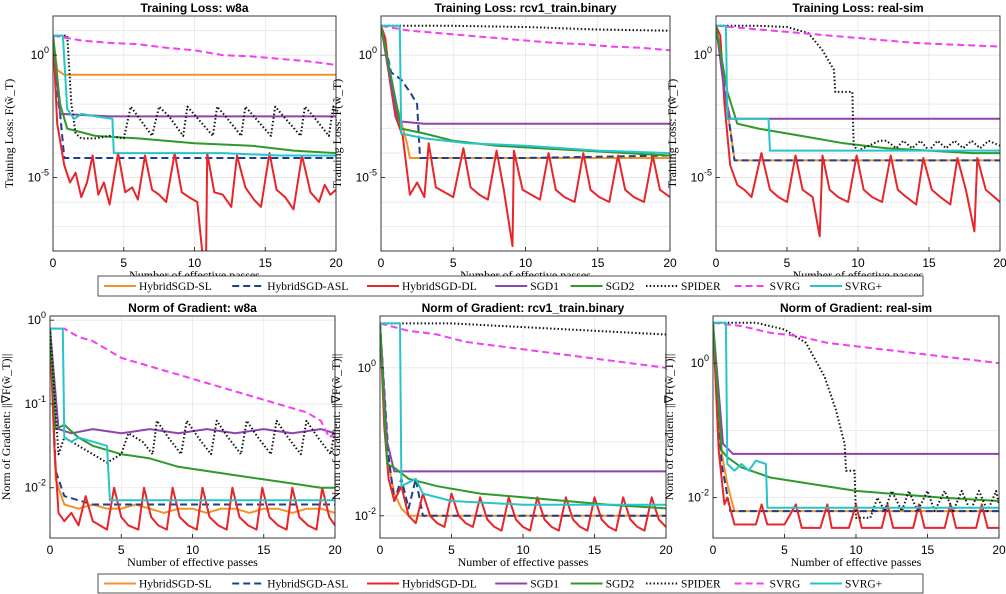 This screenshot has width=1006, height=594. What do you see at coordinates (307, 287) in the screenshot?
I see `legend-label: HybridSGD-ASL` at bounding box center [307, 287].